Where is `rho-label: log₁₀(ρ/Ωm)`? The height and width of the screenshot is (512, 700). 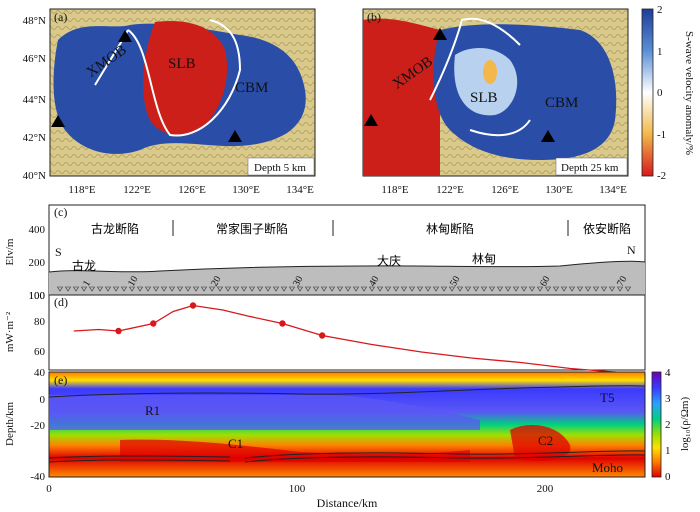
rho-label: log₁₀(ρ/Ωm) is located at coordinates (685, 424).